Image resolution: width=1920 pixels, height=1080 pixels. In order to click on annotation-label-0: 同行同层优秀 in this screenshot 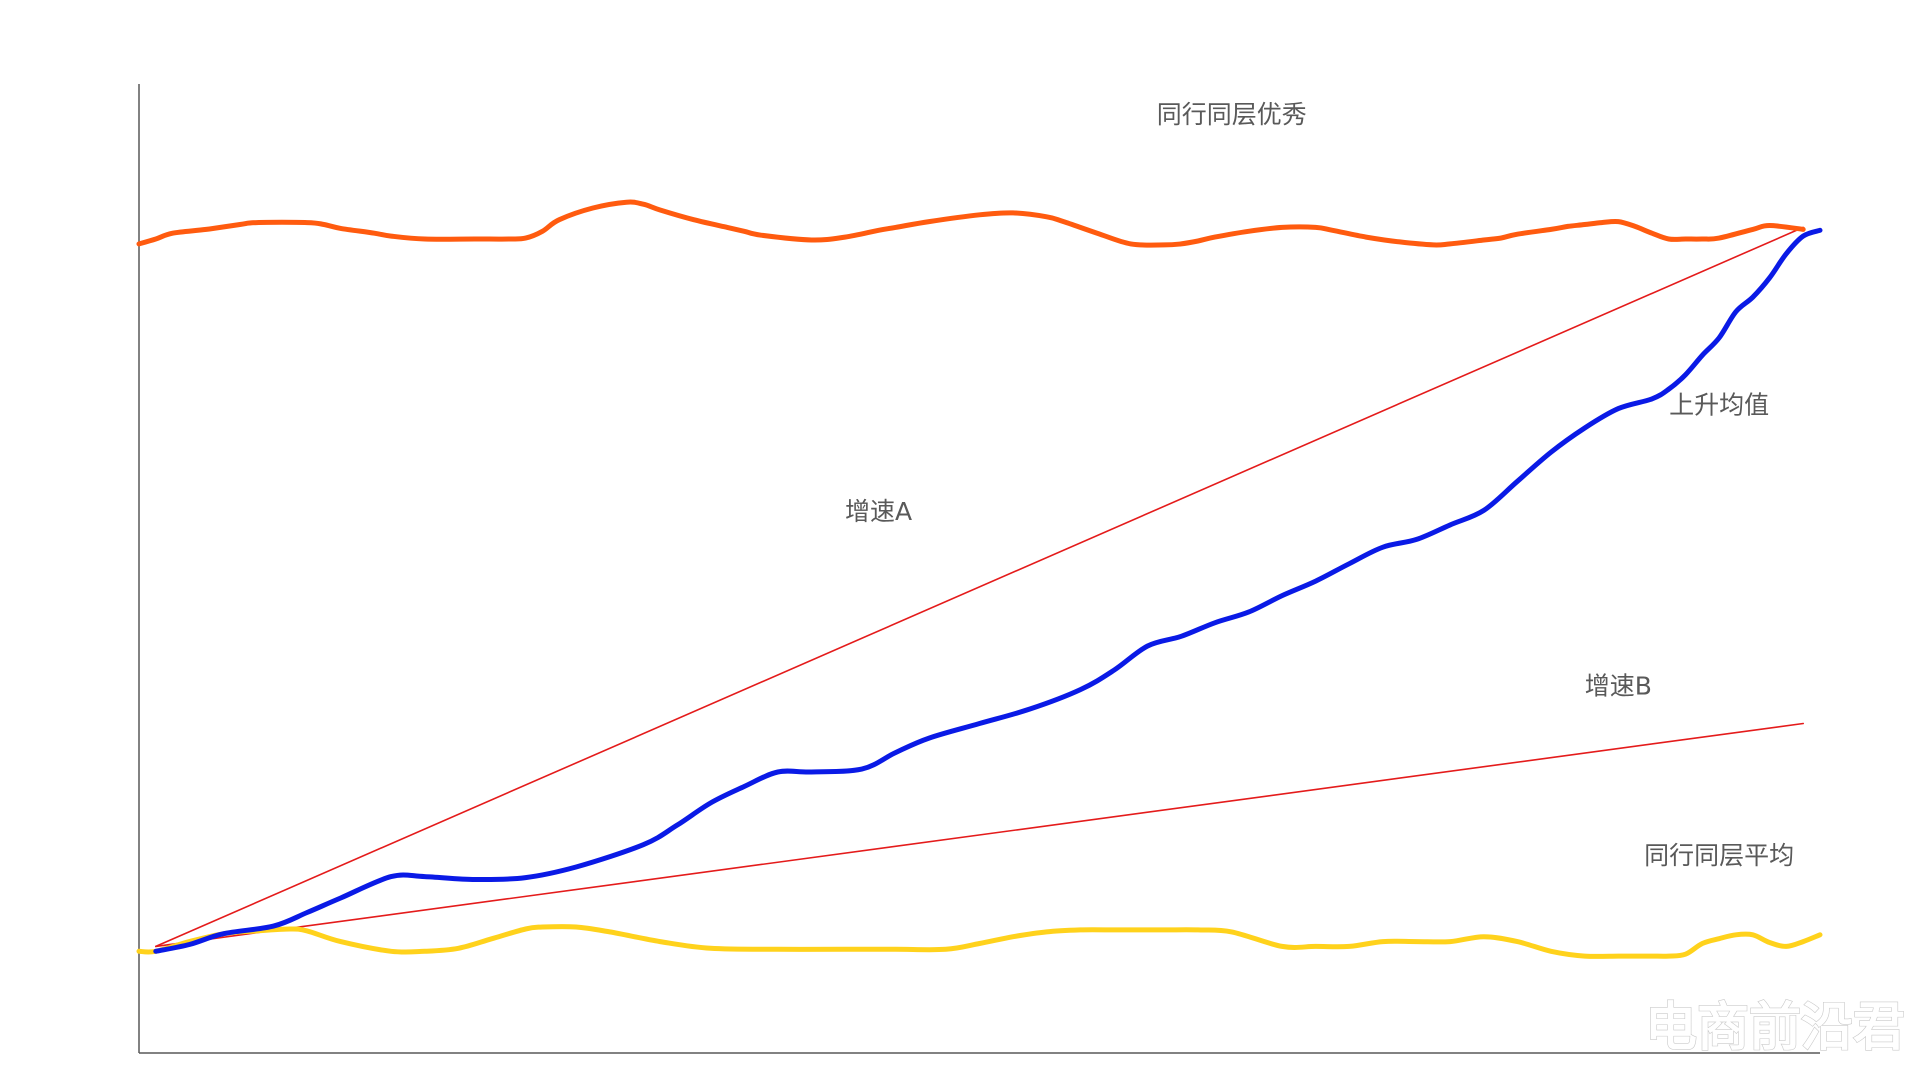, I will do `click(1232, 114)`.